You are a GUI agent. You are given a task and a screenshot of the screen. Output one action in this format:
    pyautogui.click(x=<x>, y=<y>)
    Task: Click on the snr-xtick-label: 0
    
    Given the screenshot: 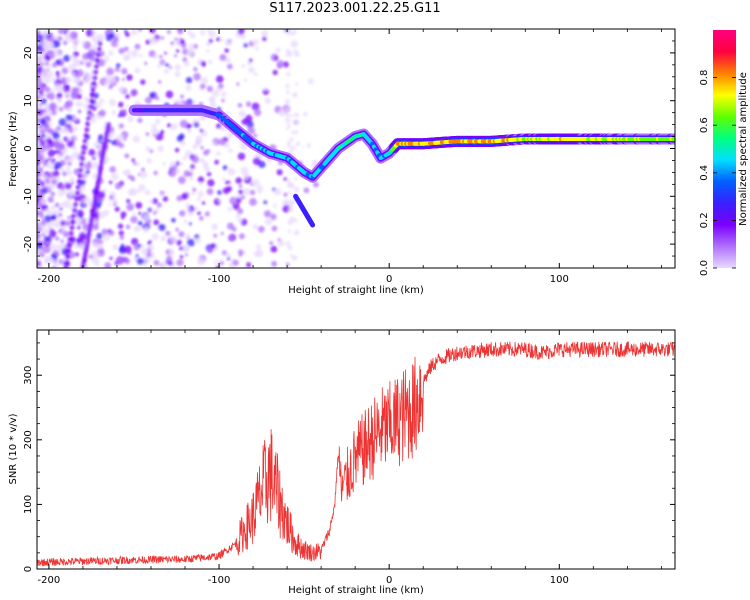 What is the action you would take?
    pyautogui.click(x=389, y=580)
    